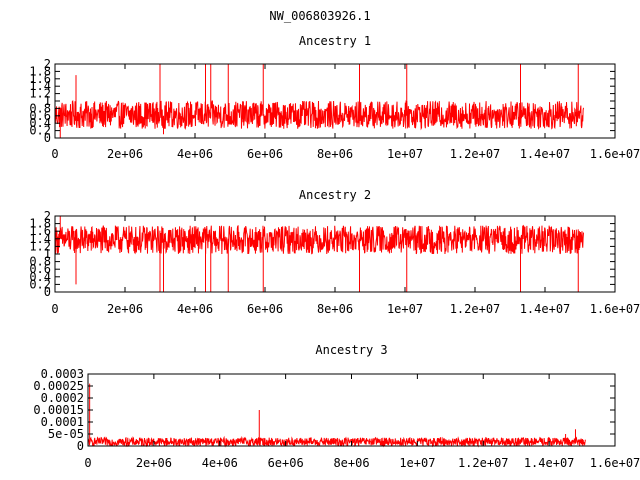  Describe the element at coordinates (615, 309) in the screenshot. I see `panel-2-xtick-label: 1.6e+07` at that location.